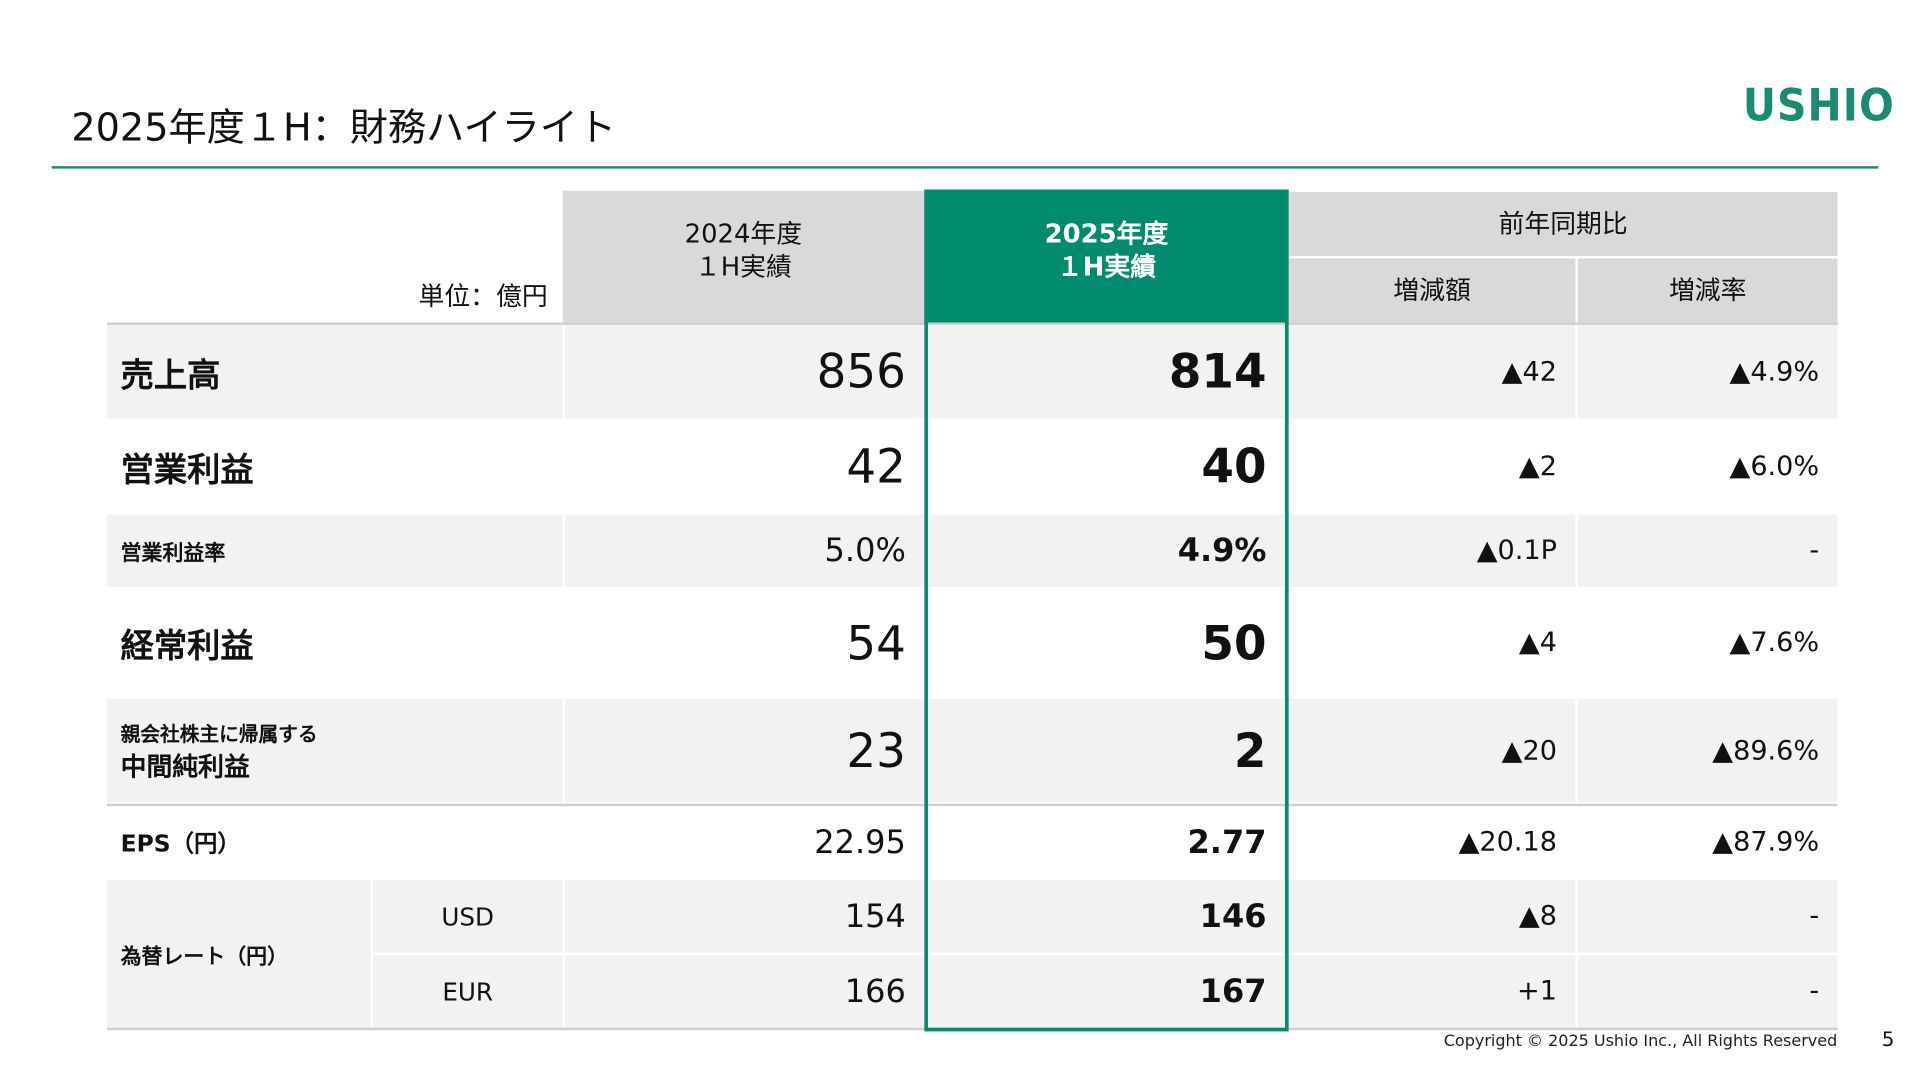 This screenshot has width=1920, height=1081. I want to click on value-curr: 50, so click(1234, 643).